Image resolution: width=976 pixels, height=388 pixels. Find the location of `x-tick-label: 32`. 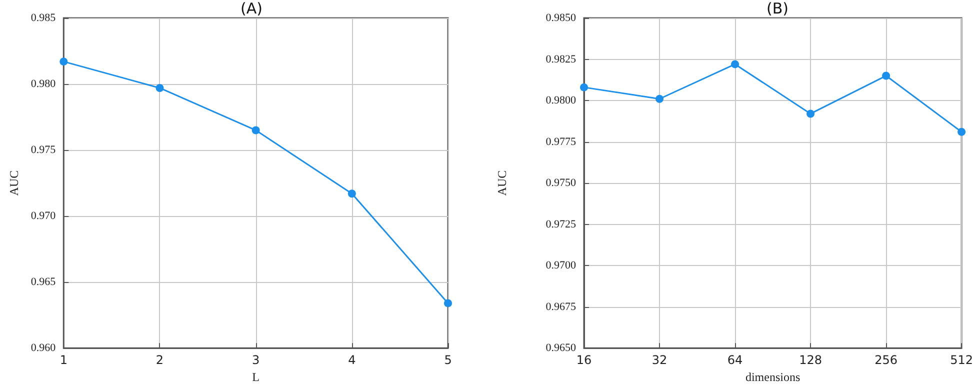

x-tick-label: 32 is located at coordinates (660, 360).